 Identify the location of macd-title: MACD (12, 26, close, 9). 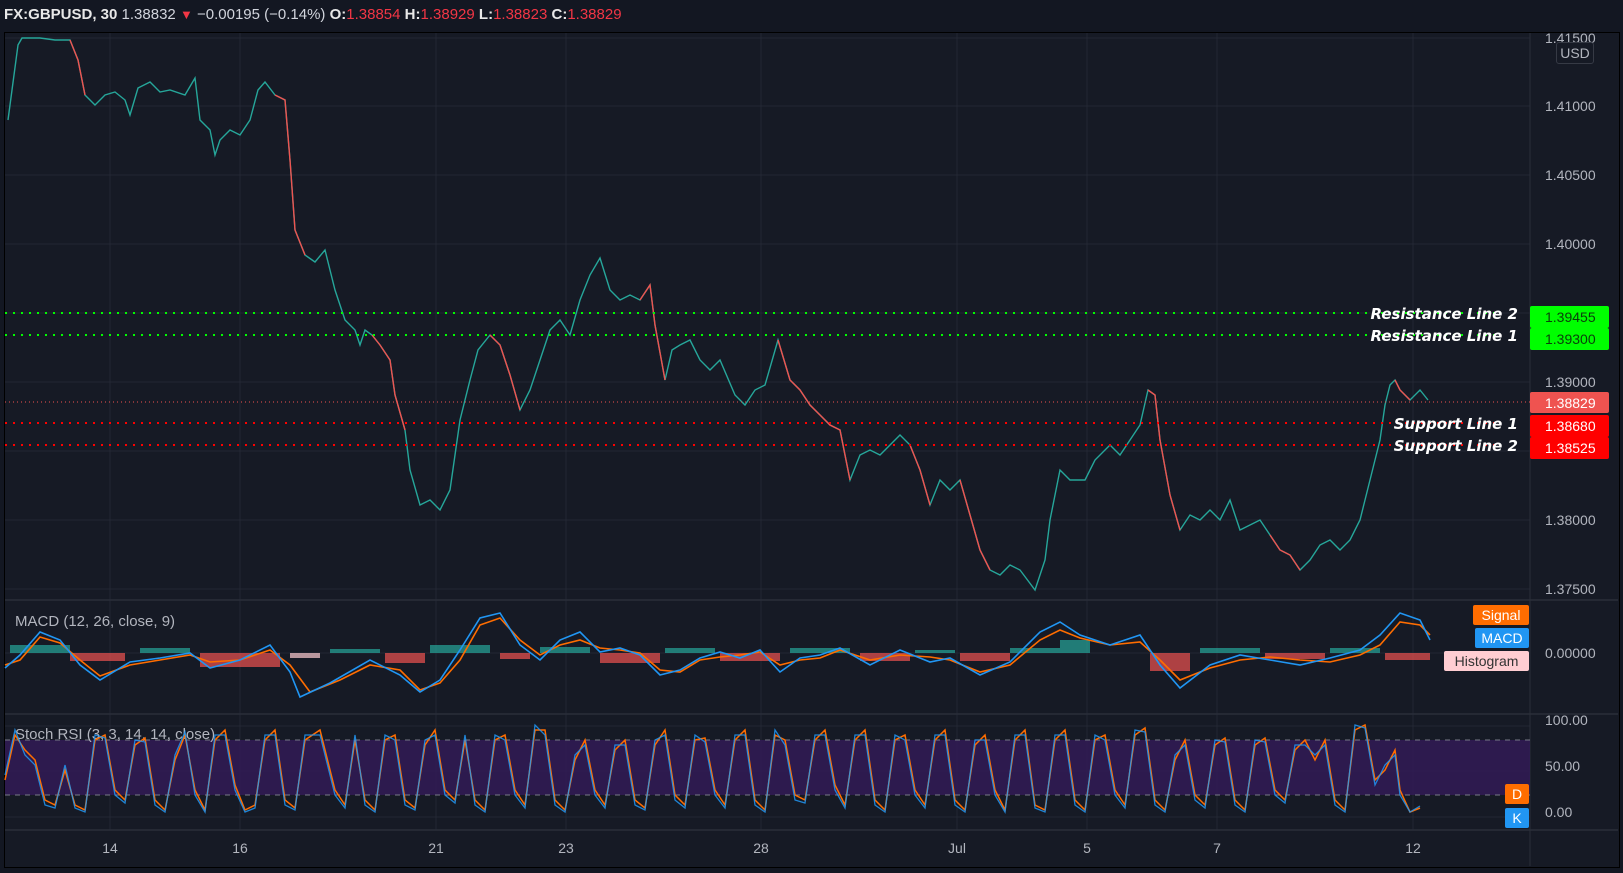
(95, 621).